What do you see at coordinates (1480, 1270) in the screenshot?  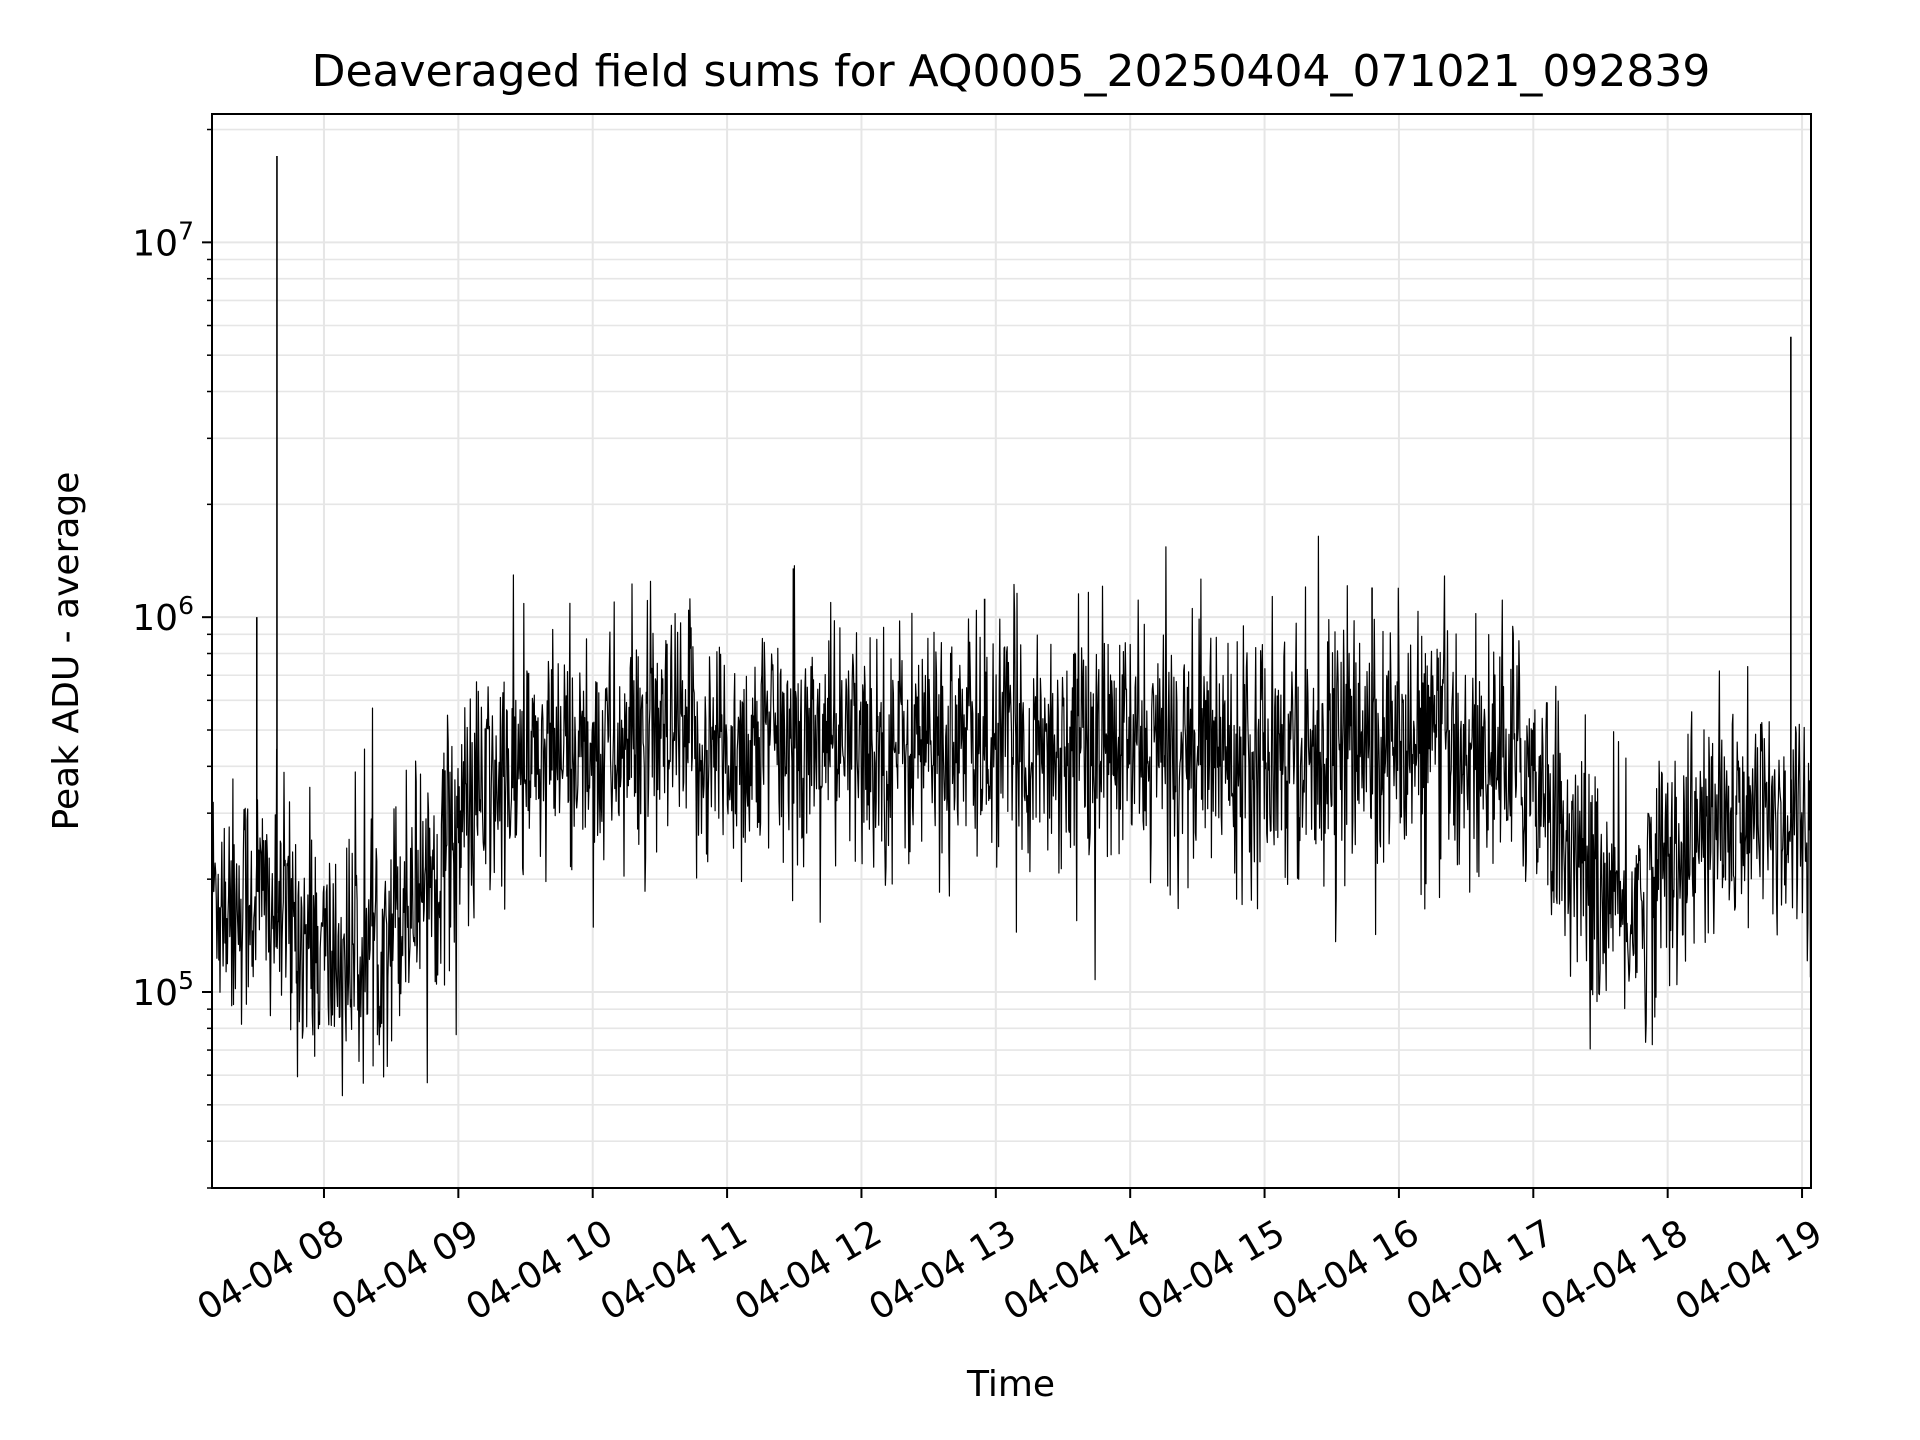 I see `x-tick-label: 04-04 17` at bounding box center [1480, 1270].